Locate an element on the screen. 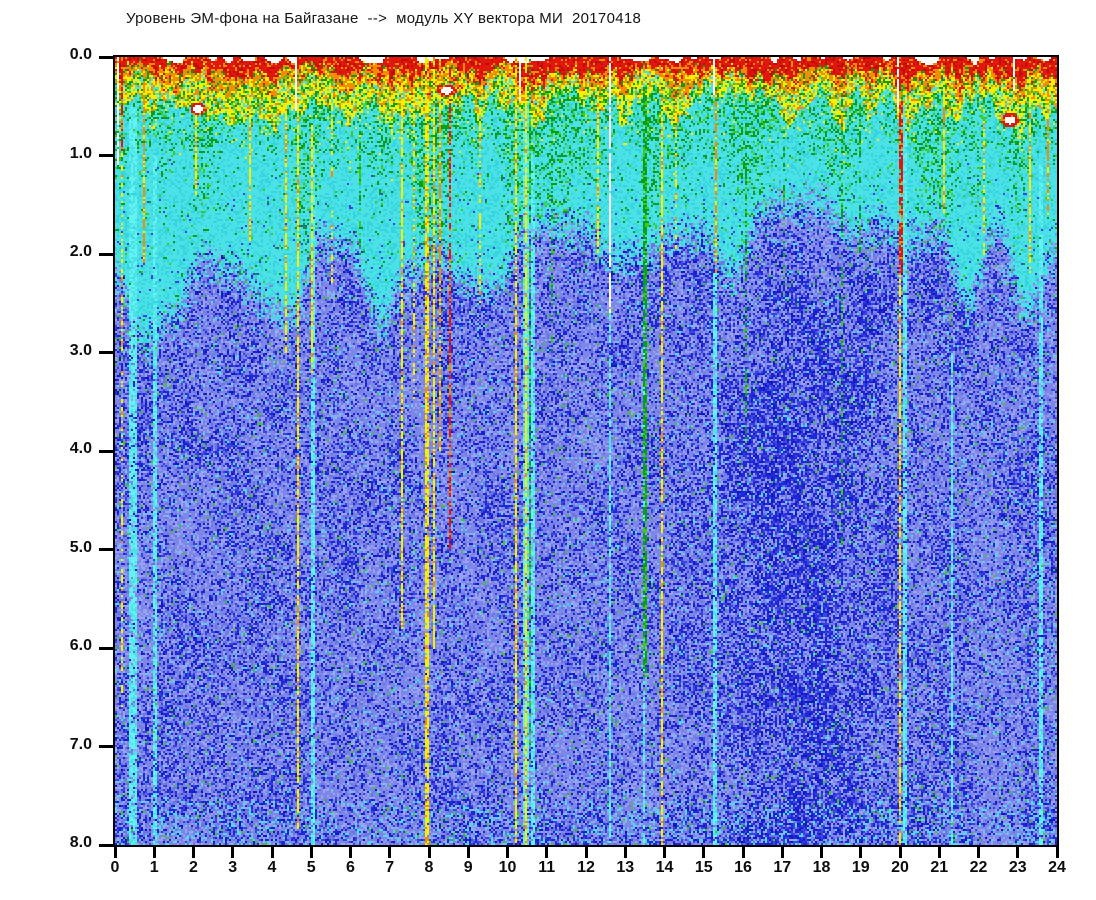 Image resolution: width=1096 pixels, height=900 pixels. y-tick-label: 8.0 is located at coordinates (80, 842).